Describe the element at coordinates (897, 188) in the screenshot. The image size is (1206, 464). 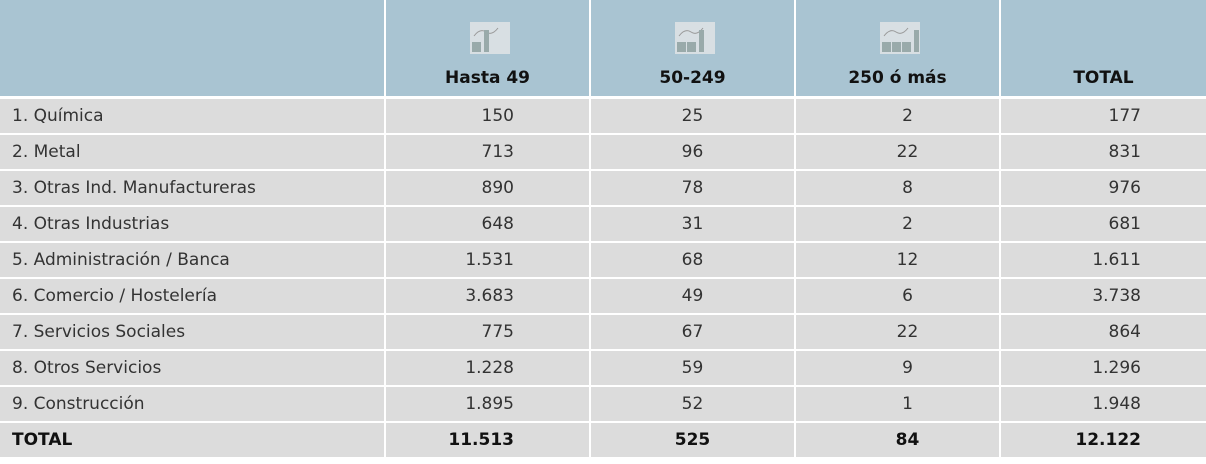
I see `value-cell: 8` at that location.